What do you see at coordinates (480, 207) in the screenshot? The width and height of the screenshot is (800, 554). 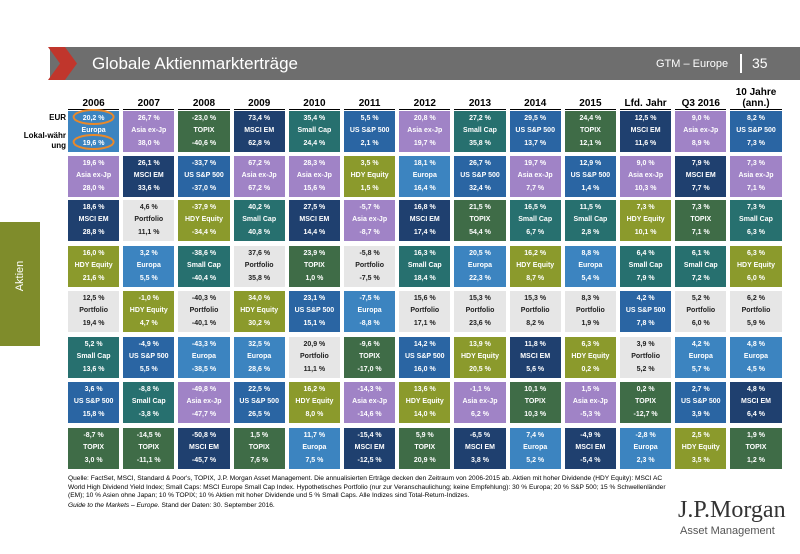 I see `eur-return: 21,5 %` at bounding box center [480, 207].